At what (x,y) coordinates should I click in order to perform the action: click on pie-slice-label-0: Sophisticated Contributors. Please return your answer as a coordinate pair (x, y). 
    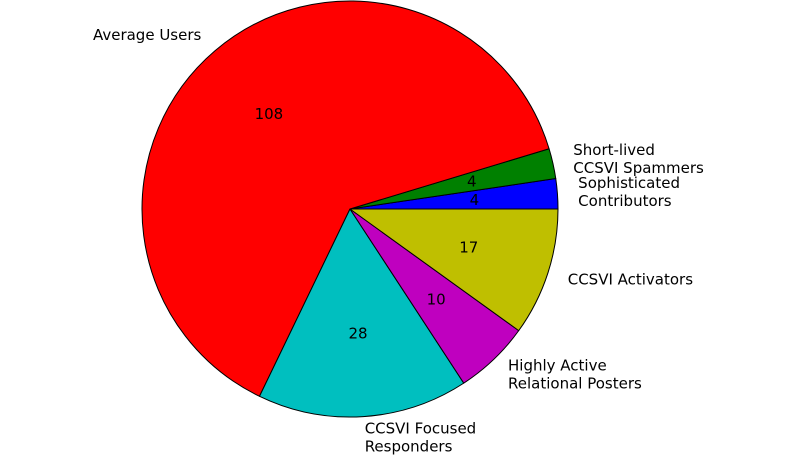
    Looking at the image, I should click on (629, 192).